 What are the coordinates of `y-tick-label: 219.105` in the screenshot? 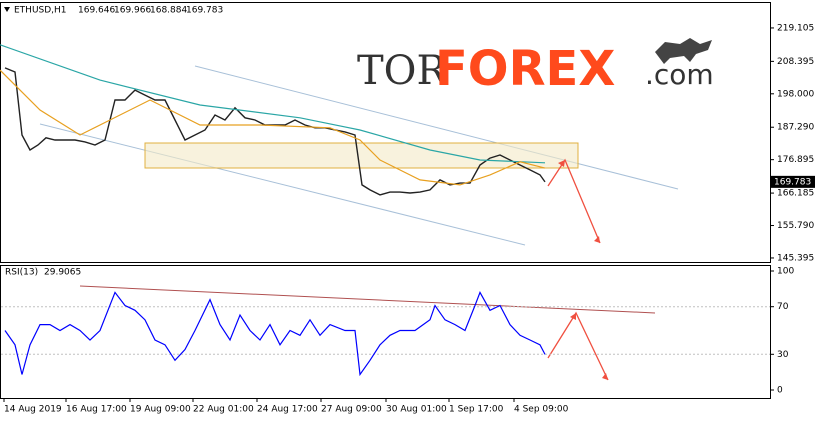 It's located at (795, 28).